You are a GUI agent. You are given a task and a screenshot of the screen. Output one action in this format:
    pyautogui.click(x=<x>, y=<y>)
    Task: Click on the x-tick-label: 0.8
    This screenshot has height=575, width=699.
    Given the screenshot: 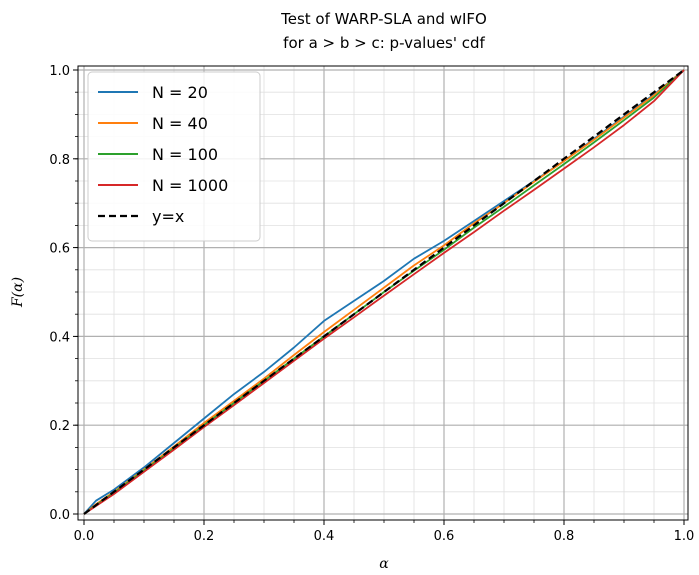 What is the action you would take?
    pyautogui.click(x=564, y=536)
    